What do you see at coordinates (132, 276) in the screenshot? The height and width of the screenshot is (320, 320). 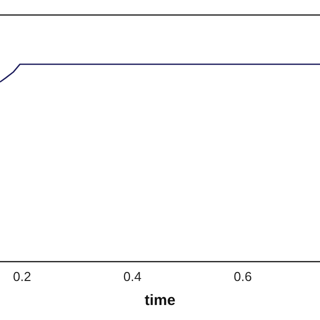 I see `x-tick-label: 0.4` at bounding box center [132, 276].